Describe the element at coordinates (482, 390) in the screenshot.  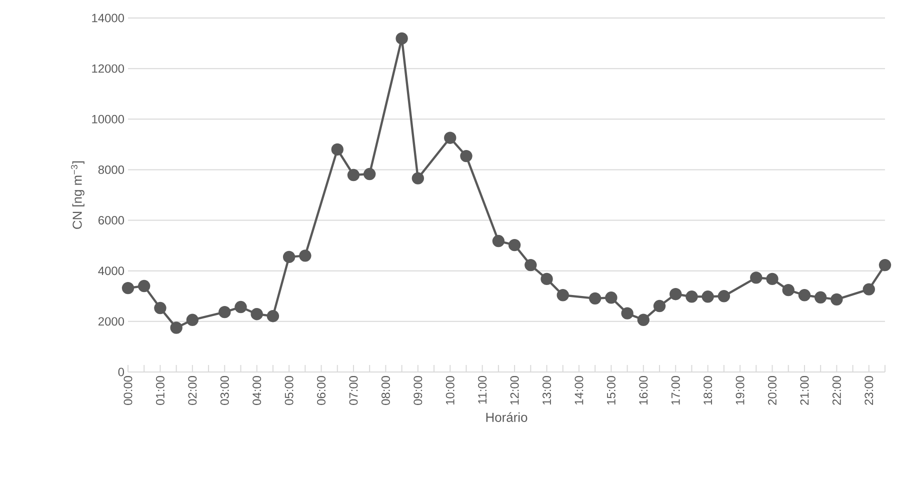
I see `x-tick-label: 11:00` at that location.